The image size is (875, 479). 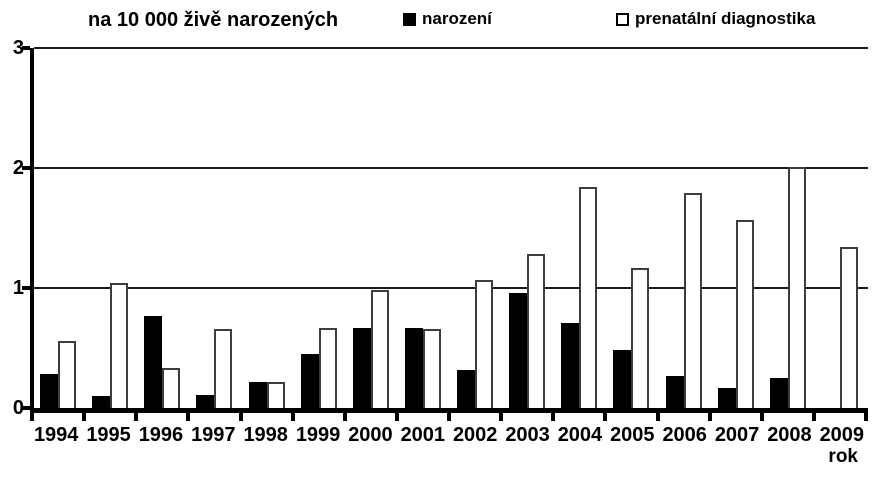 What do you see at coordinates (18, 48) in the screenshot?
I see `y-tick-label: 3` at bounding box center [18, 48].